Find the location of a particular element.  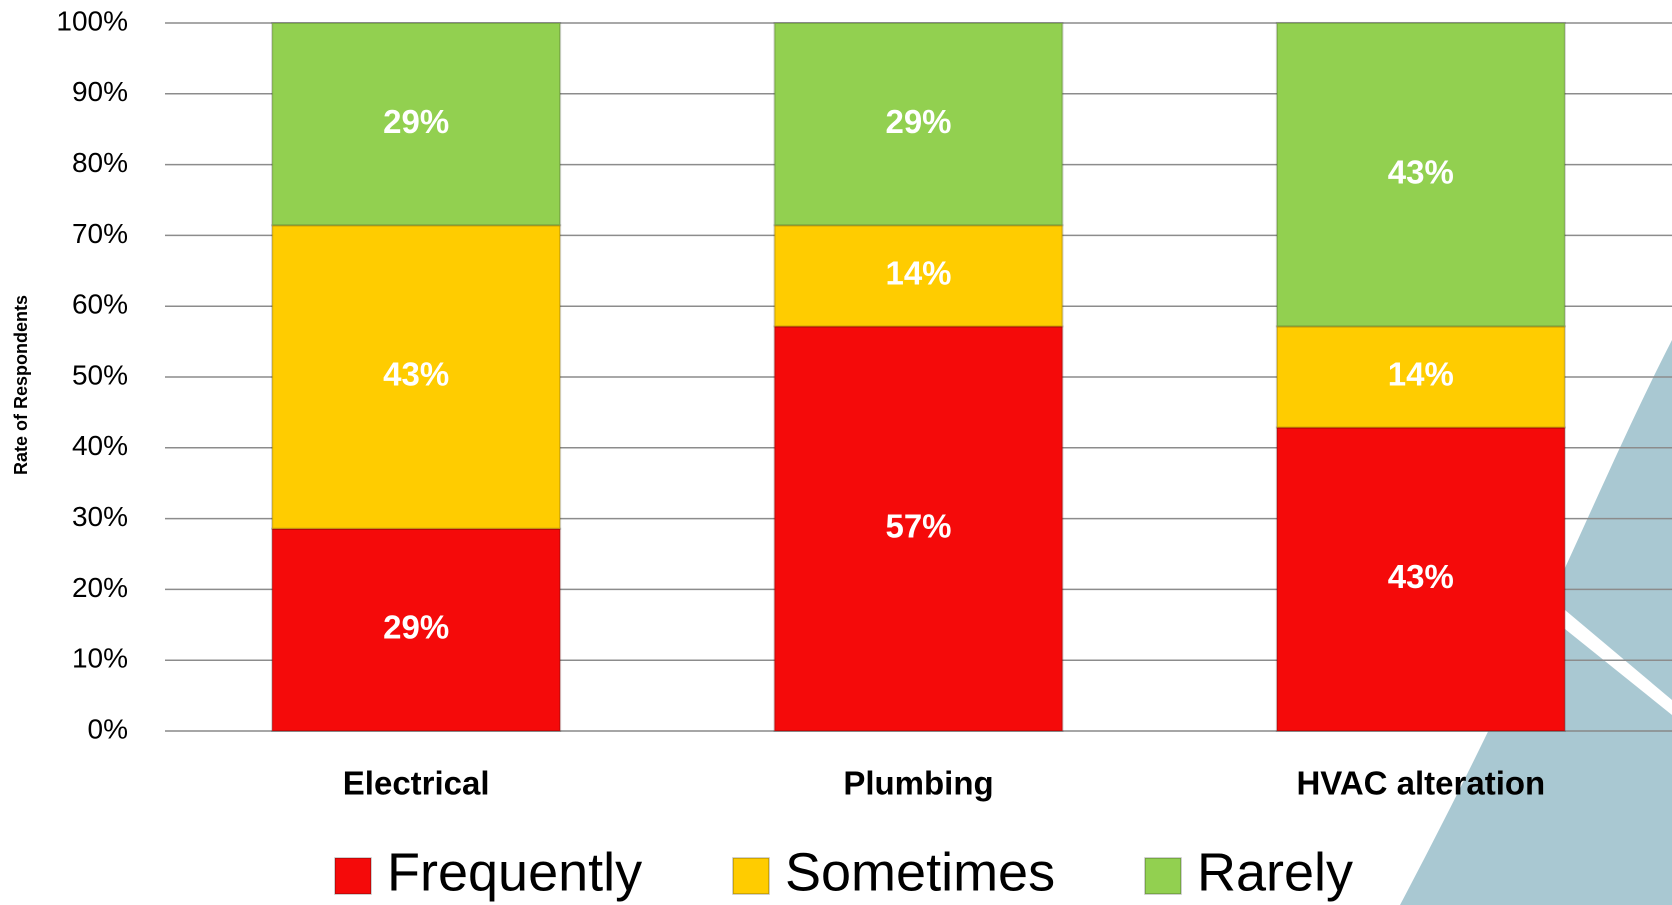

legend-label: Frequently is located at coordinates (514, 872).